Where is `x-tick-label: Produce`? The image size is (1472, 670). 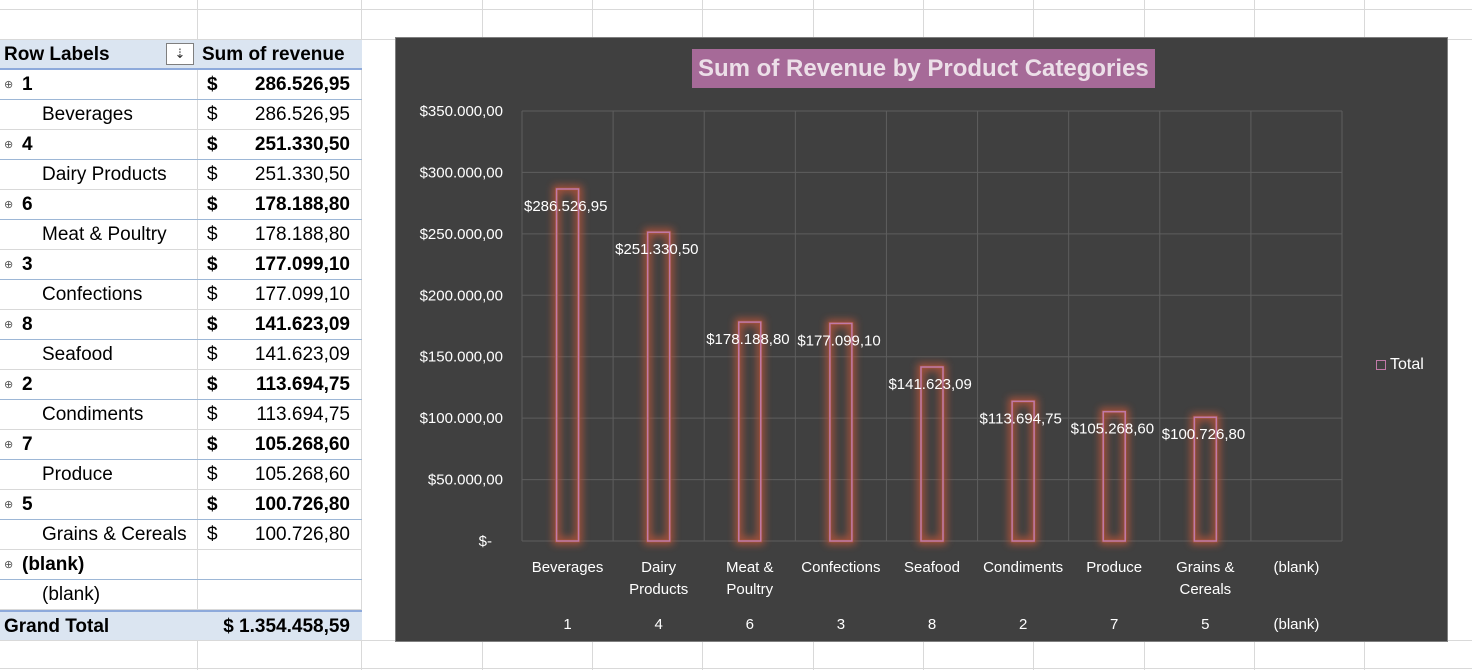
x-tick-label: Produce is located at coordinates (1114, 567).